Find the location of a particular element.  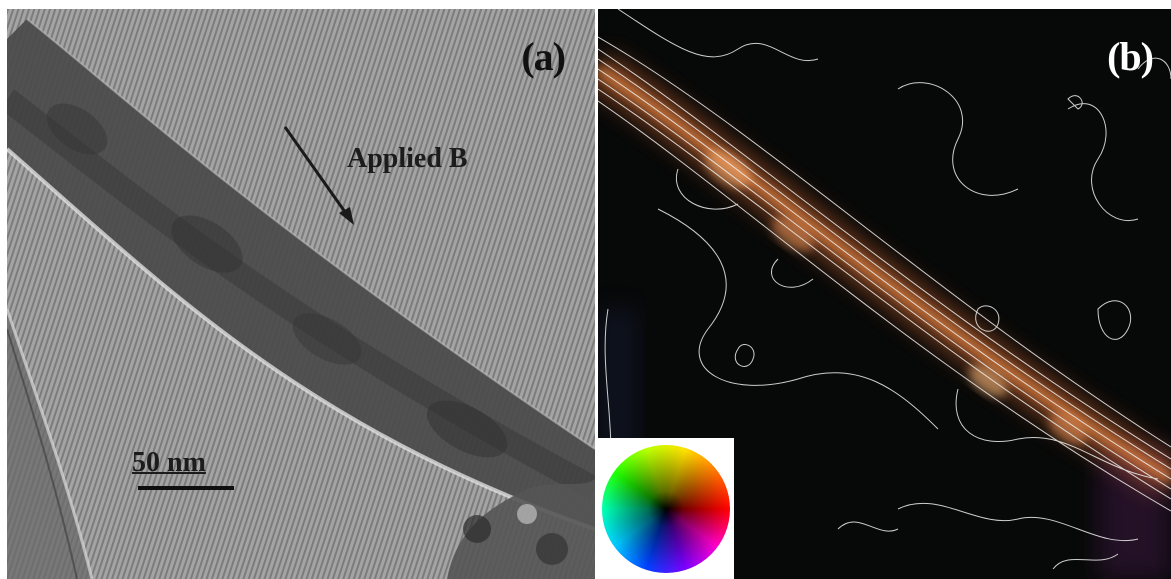

applied-field-arrow is located at coordinates (317, 173).